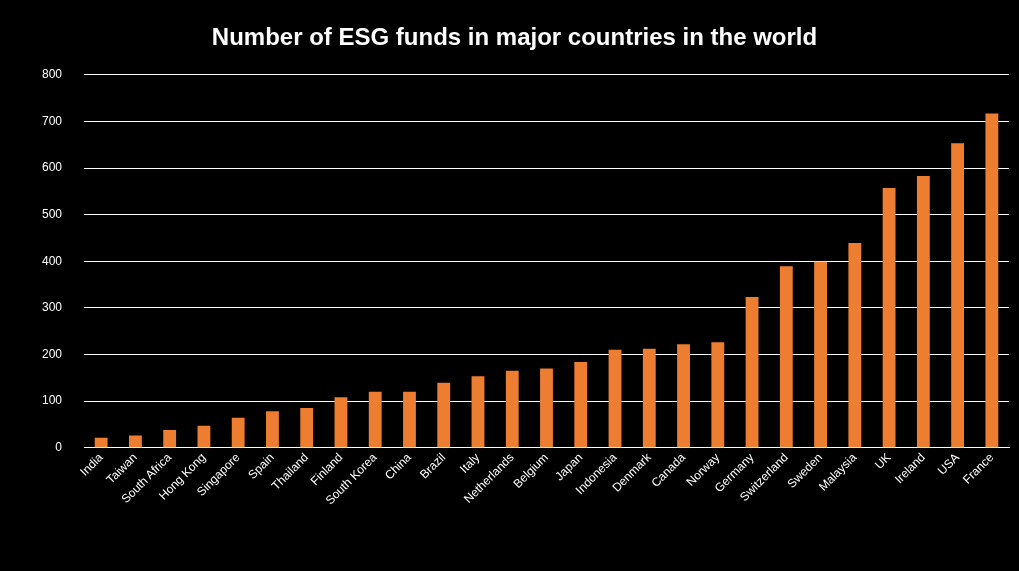  Describe the element at coordinates (52, 260) in the screenshot. I see `y-tick-label: 400` at that location.